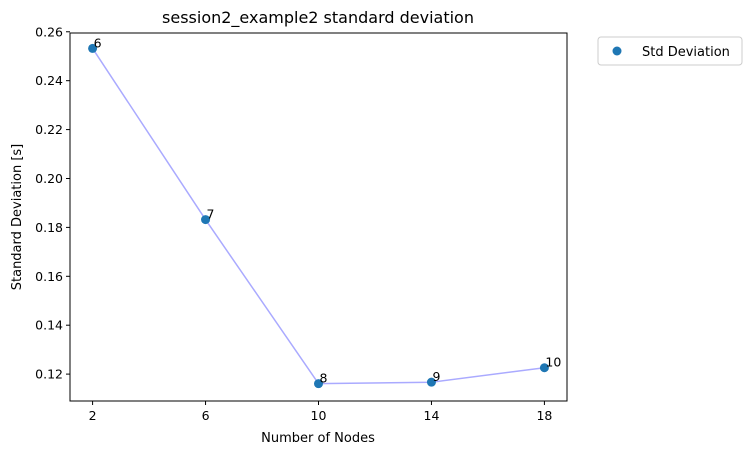 This screenshot has height=455, width=752. I want to click on legend: Std Deviation, so click(670, 51).